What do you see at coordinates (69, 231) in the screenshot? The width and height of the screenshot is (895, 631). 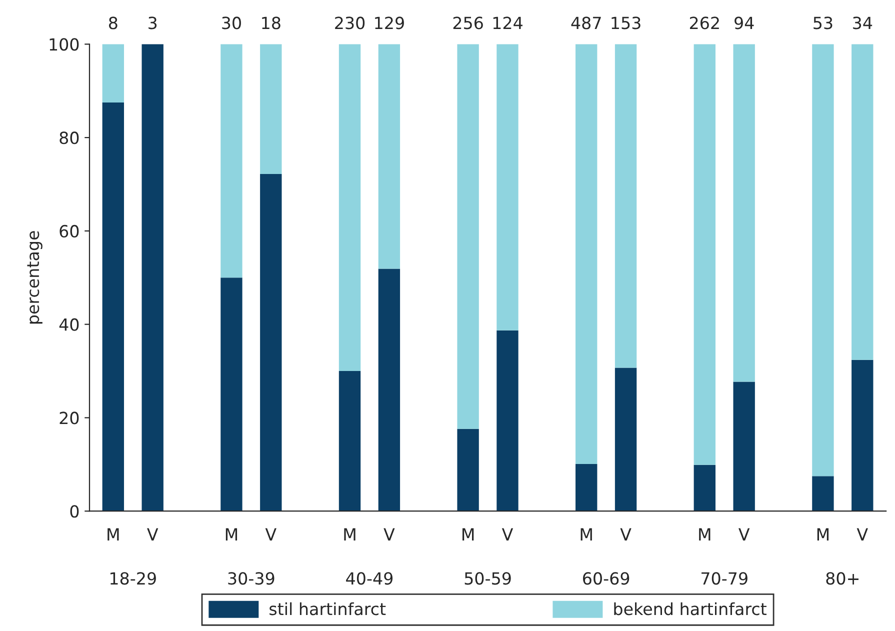 I see `y-tick-label: 60` at bounding box center [69, 231].